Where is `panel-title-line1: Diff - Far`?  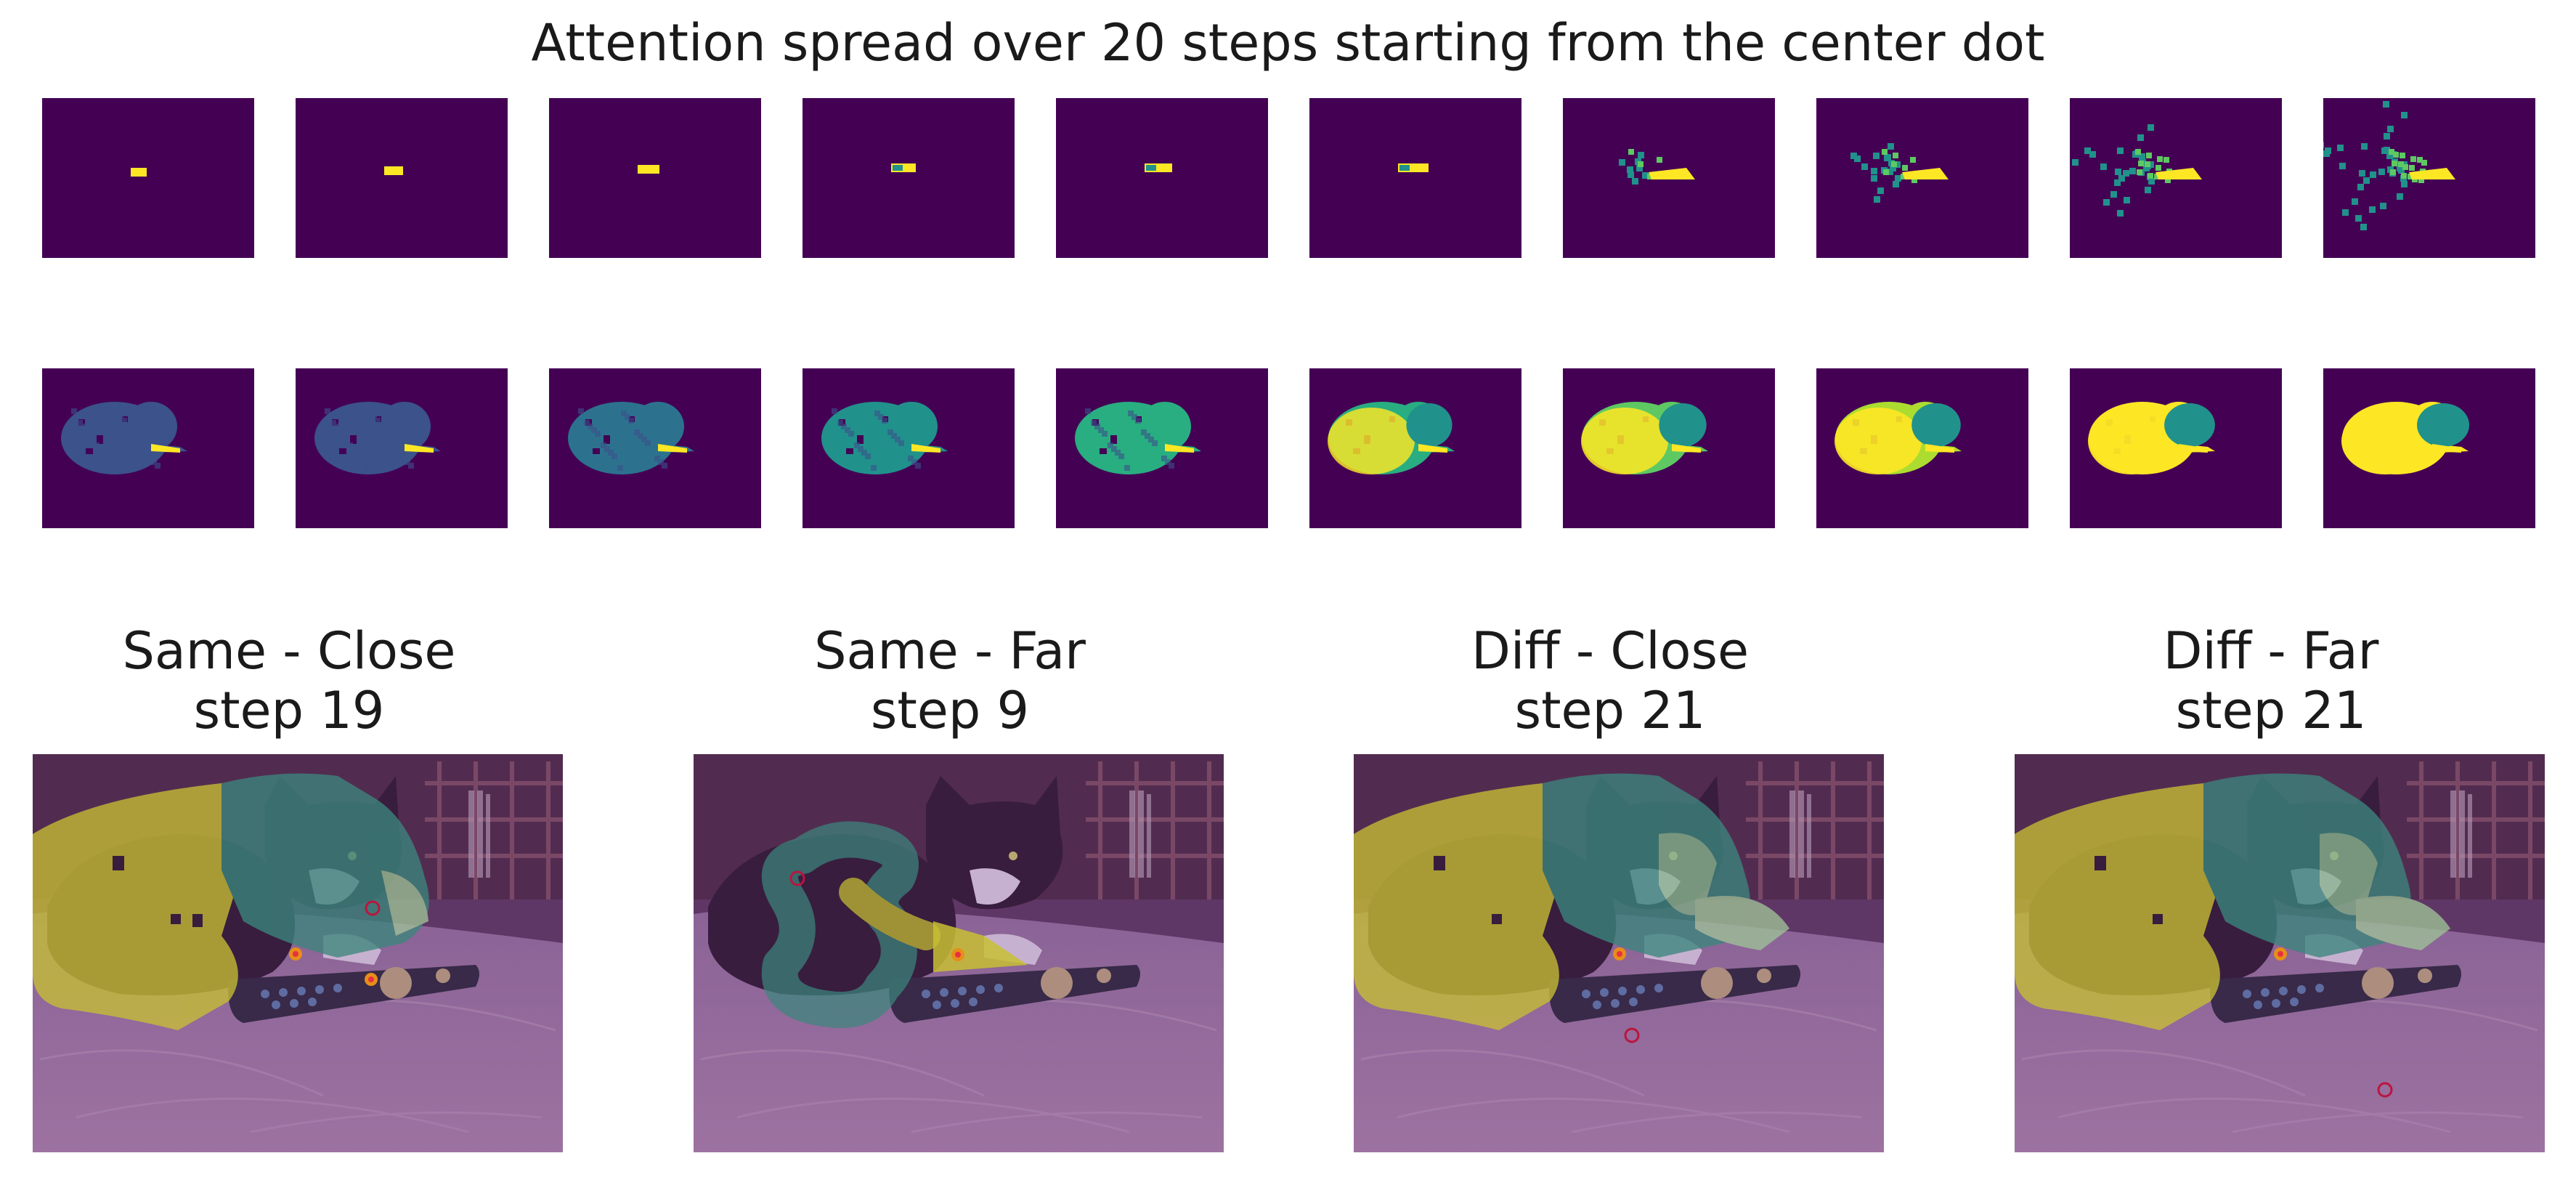
panel-title-line1: Diff - Far is located at coordinates (2271, 651).